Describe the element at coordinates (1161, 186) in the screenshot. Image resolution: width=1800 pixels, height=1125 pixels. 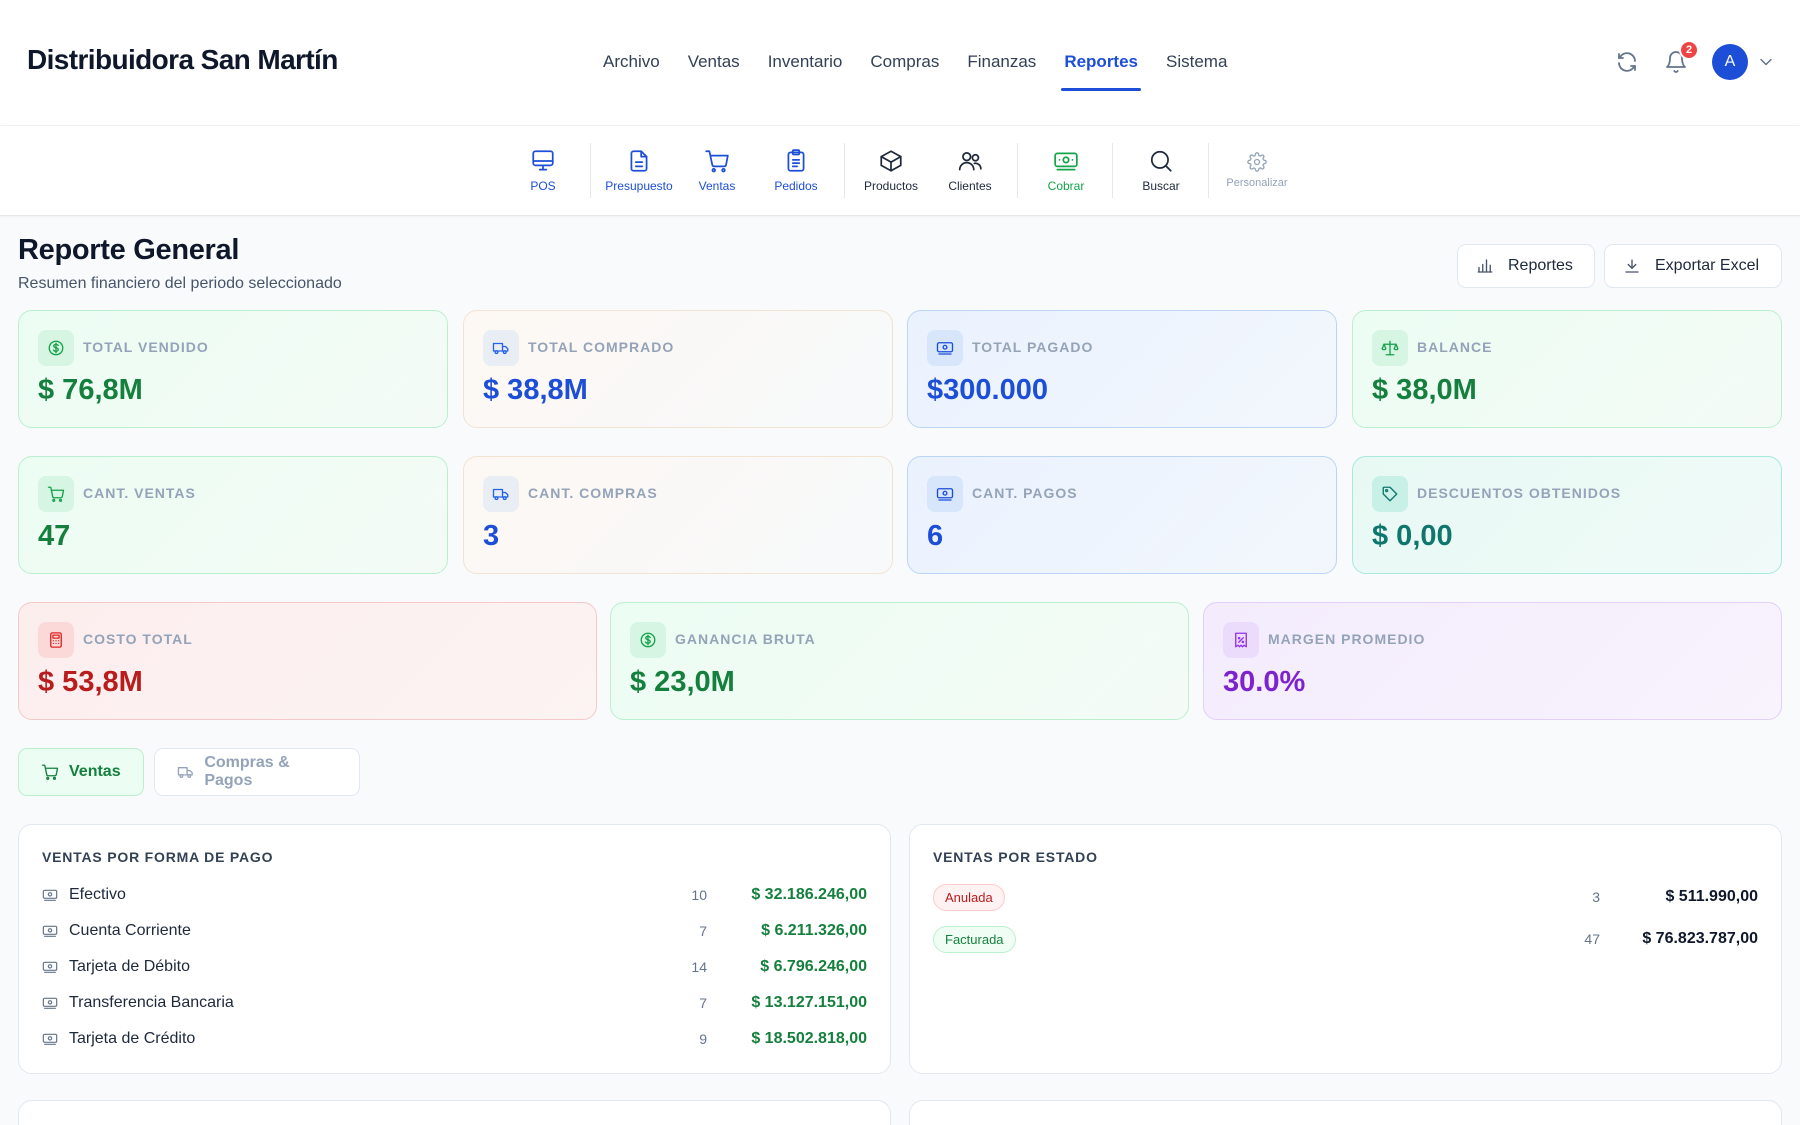
I see `tool-buscar-label: Buscar` at that location.